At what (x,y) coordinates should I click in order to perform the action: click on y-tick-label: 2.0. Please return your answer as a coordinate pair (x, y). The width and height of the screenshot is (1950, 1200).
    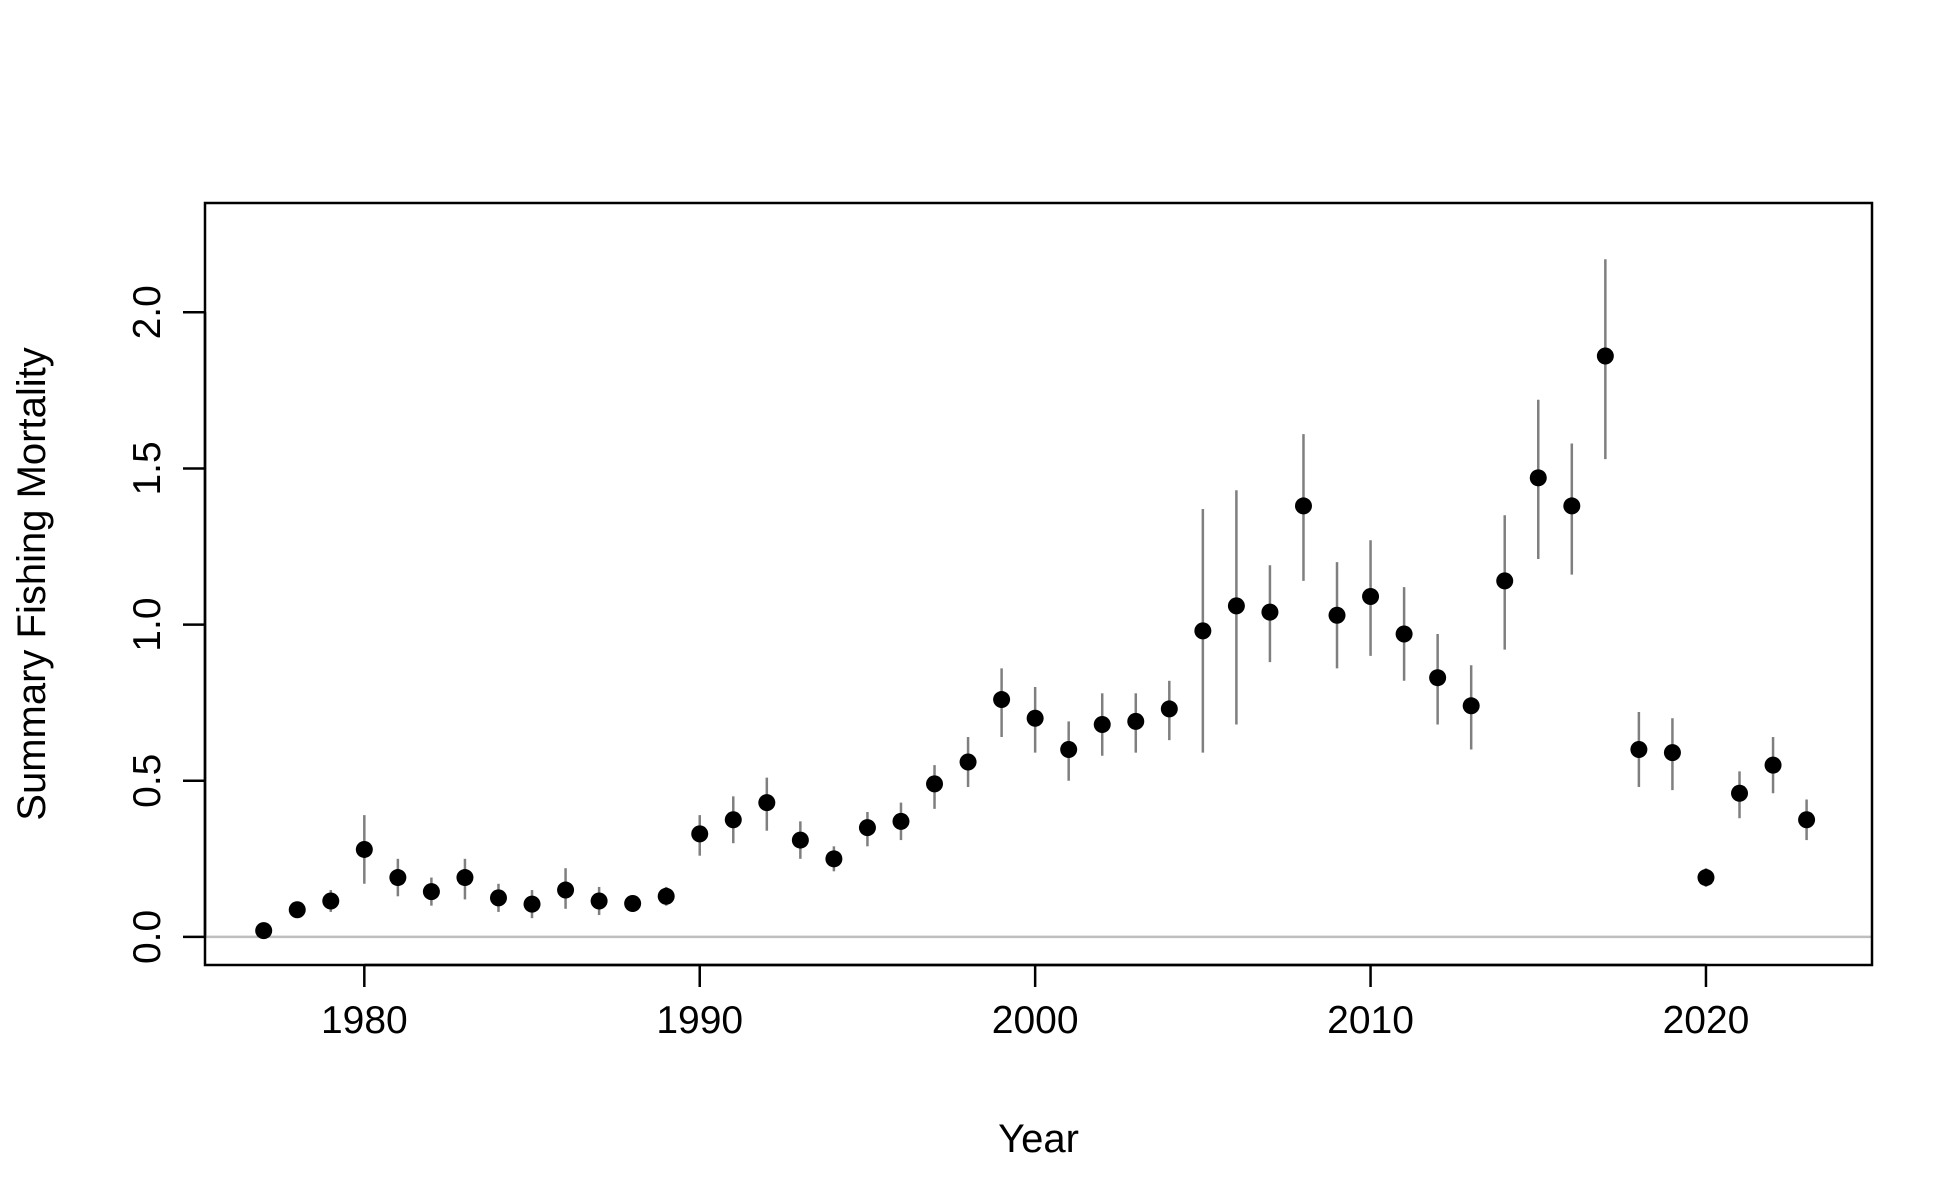
    Looking at the image, I should click on (147, 312).